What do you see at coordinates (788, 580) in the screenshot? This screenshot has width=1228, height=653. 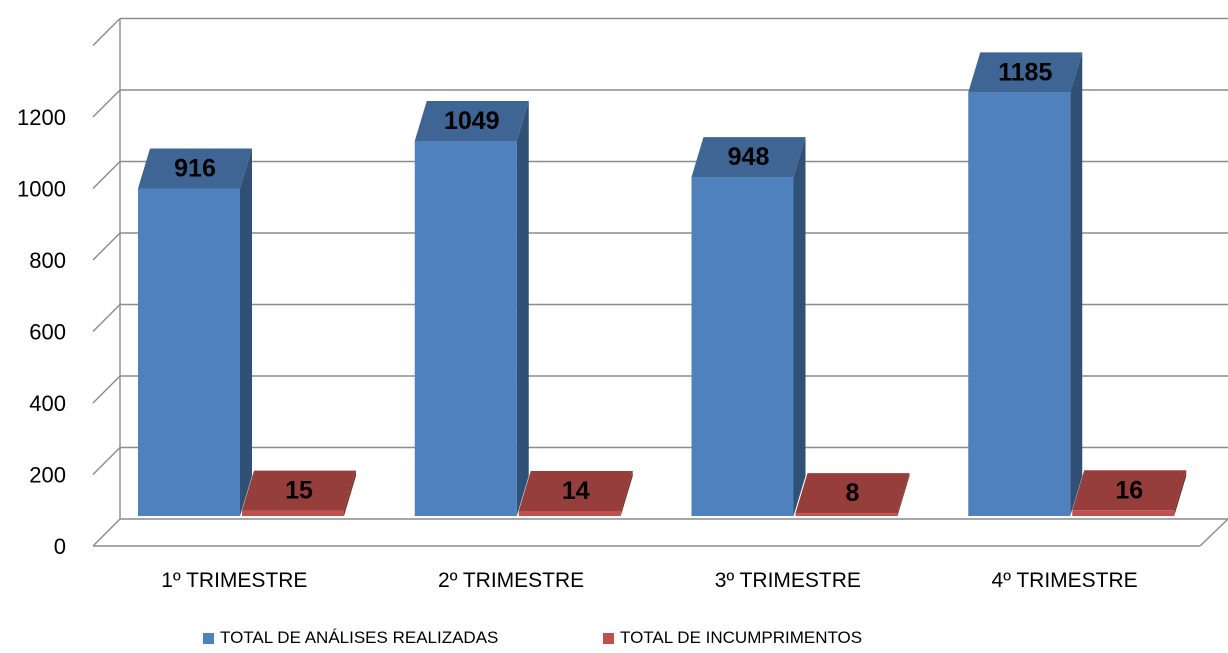 I see `x-category-label: 3º TRIMESTRE` at bounding box center [788, 580].